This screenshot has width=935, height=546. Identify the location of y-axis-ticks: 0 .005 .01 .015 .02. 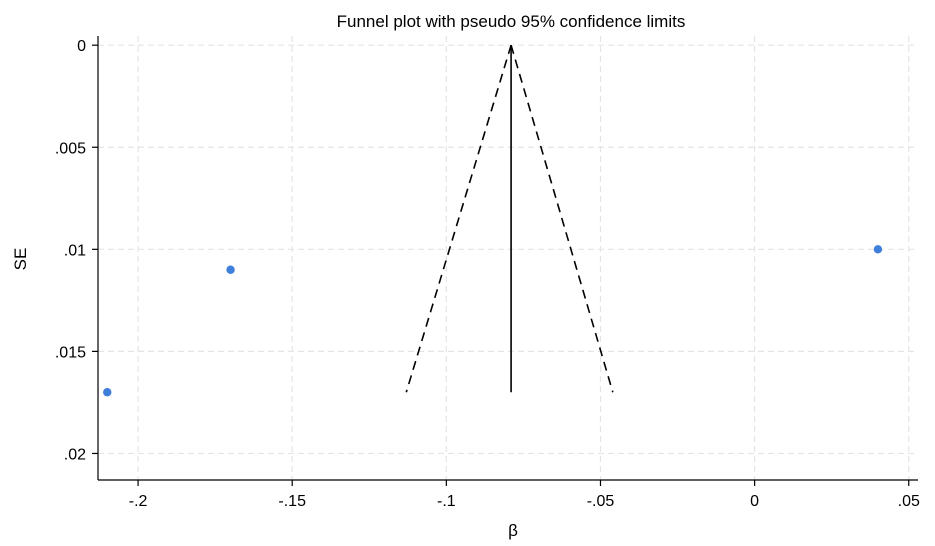
(76, 250).